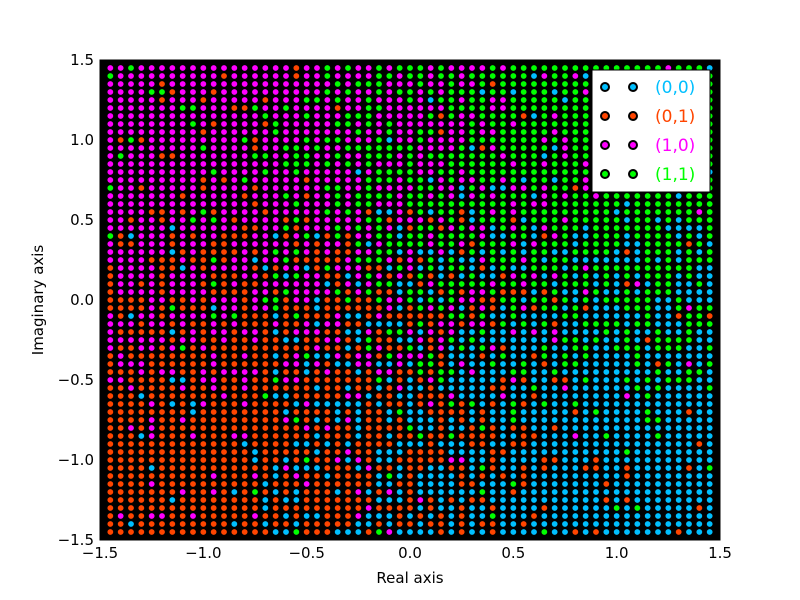 This screenshot has width=800, height=600. What do you see at coordinates (513, 553) in the screenshot?
I see `x-tick-label: 0.5` at bounding box center [513, 553].